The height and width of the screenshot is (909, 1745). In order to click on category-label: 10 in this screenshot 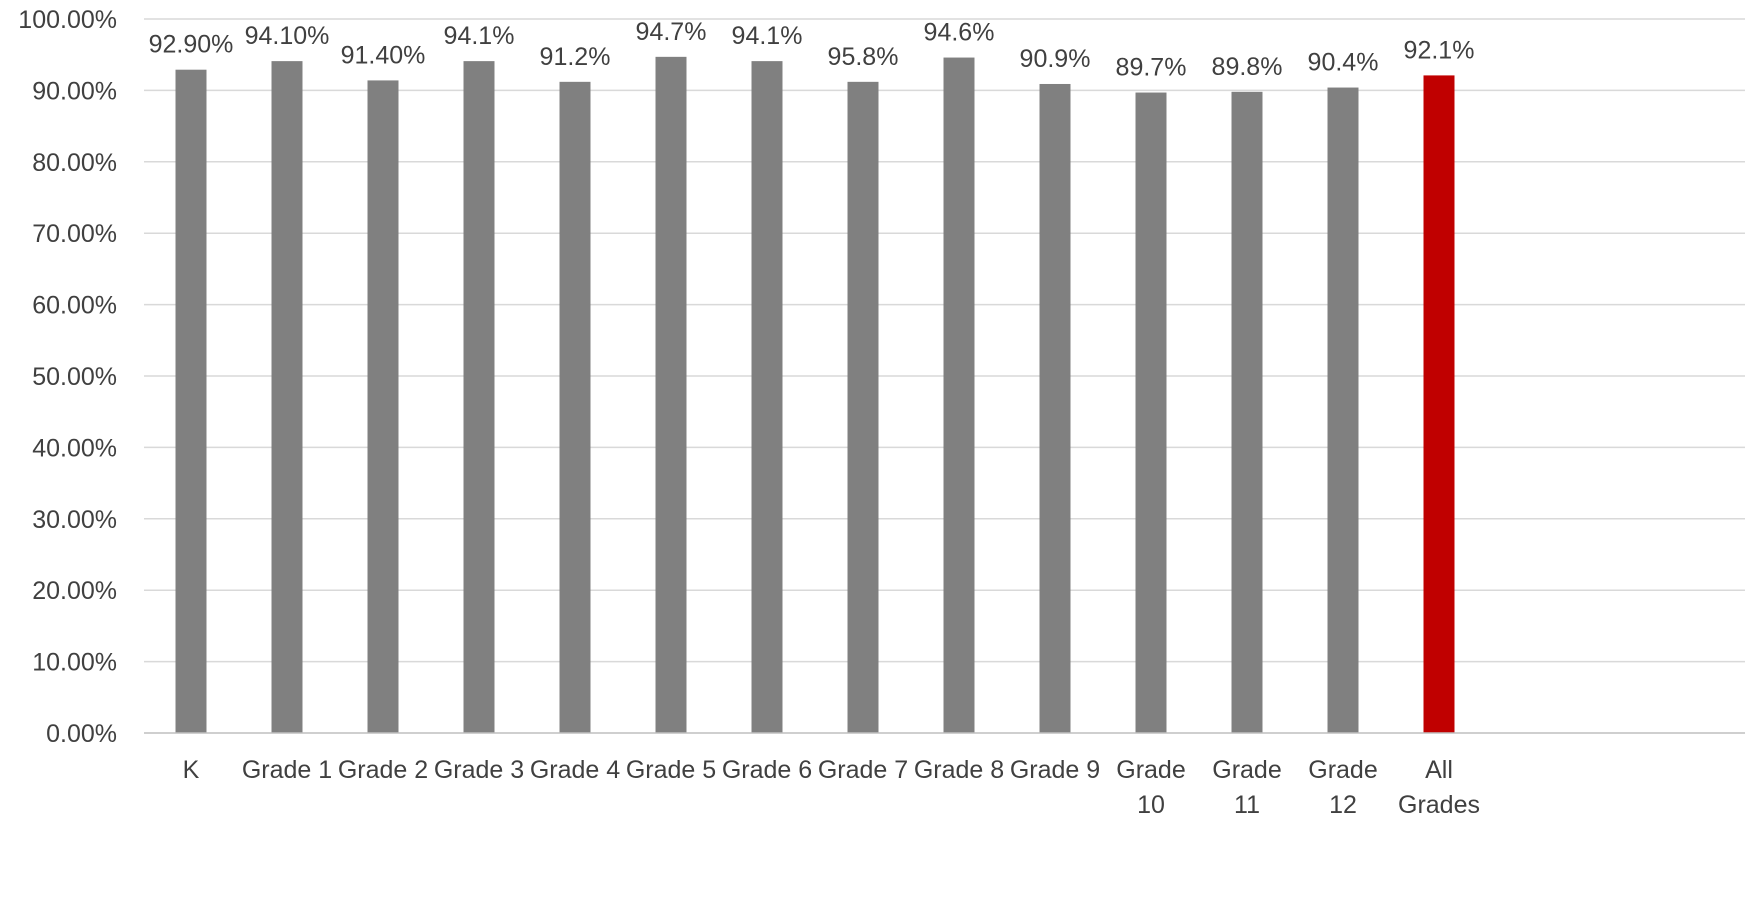, I will do `click(1151, 805)`.